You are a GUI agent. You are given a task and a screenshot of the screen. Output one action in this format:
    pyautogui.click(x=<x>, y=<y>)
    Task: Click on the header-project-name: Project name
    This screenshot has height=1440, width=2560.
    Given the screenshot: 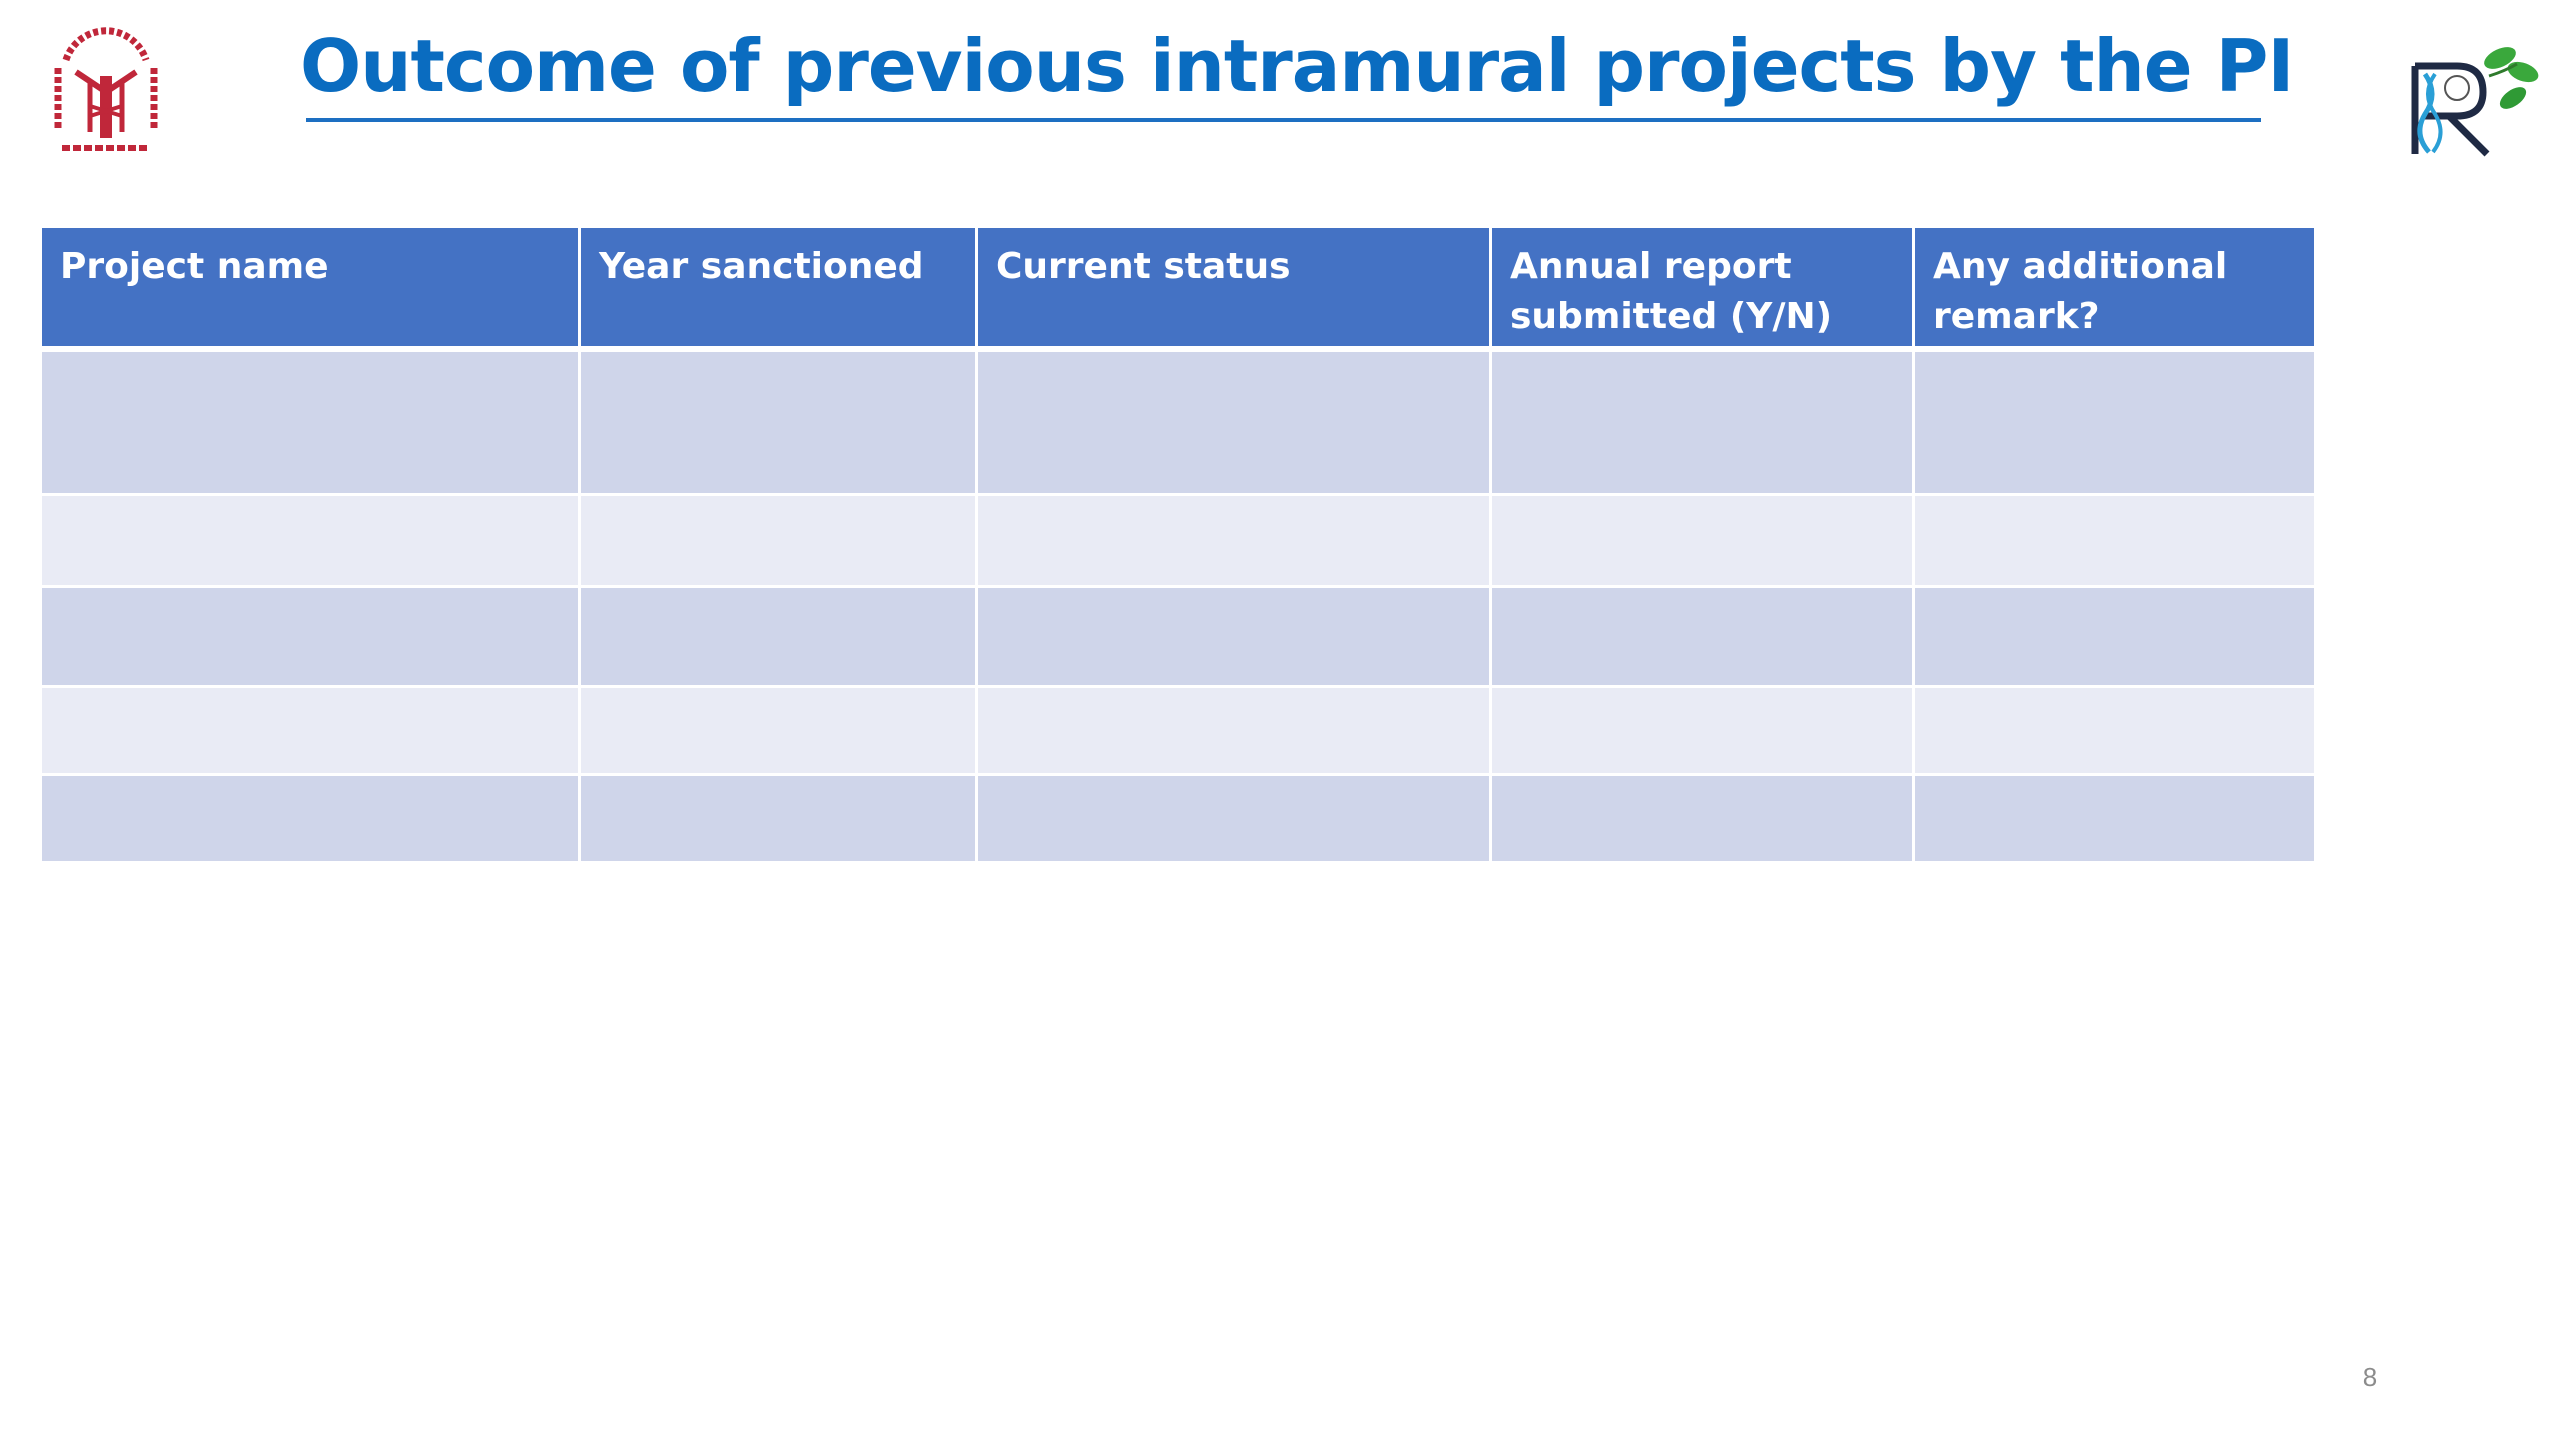 What is the action you would take?
    pyautogui.click(x=311, y=287)
    